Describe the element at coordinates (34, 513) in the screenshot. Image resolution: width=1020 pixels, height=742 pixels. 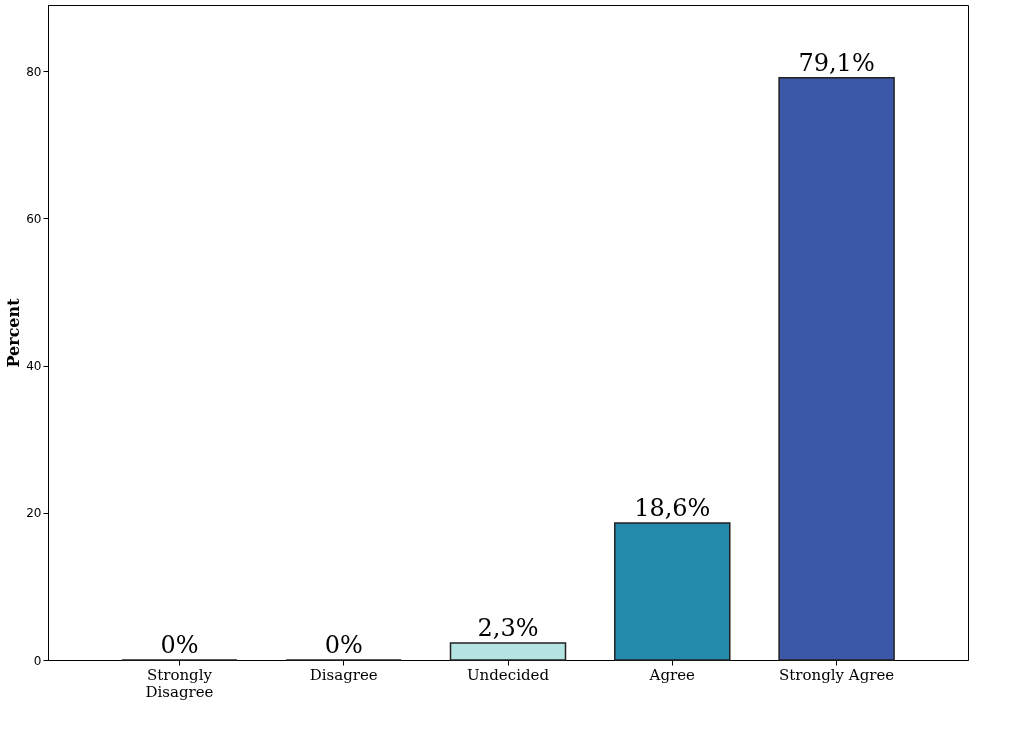
I see `y-tick-label: 20` at that location.